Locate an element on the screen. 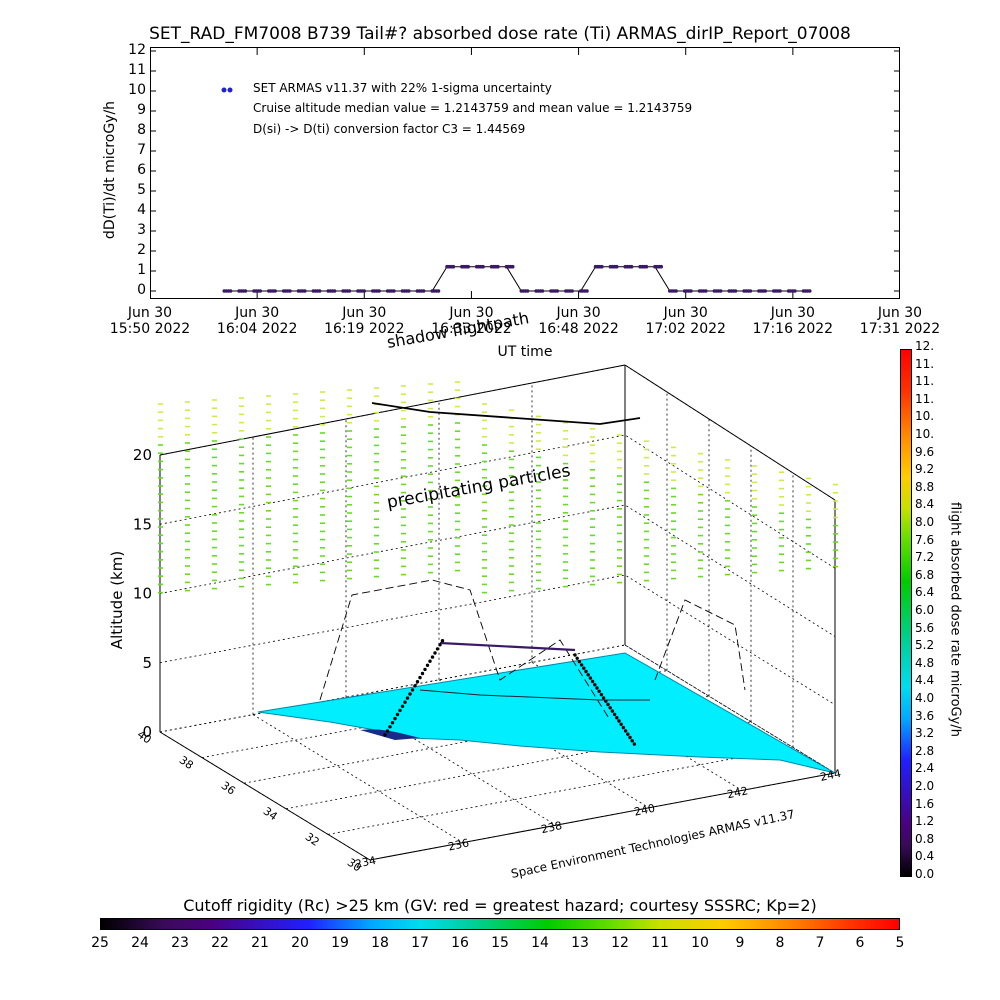 The image size is (1000, 1000). rigidity-colorbar-tick: 23 is located at coordinates (180, 943).